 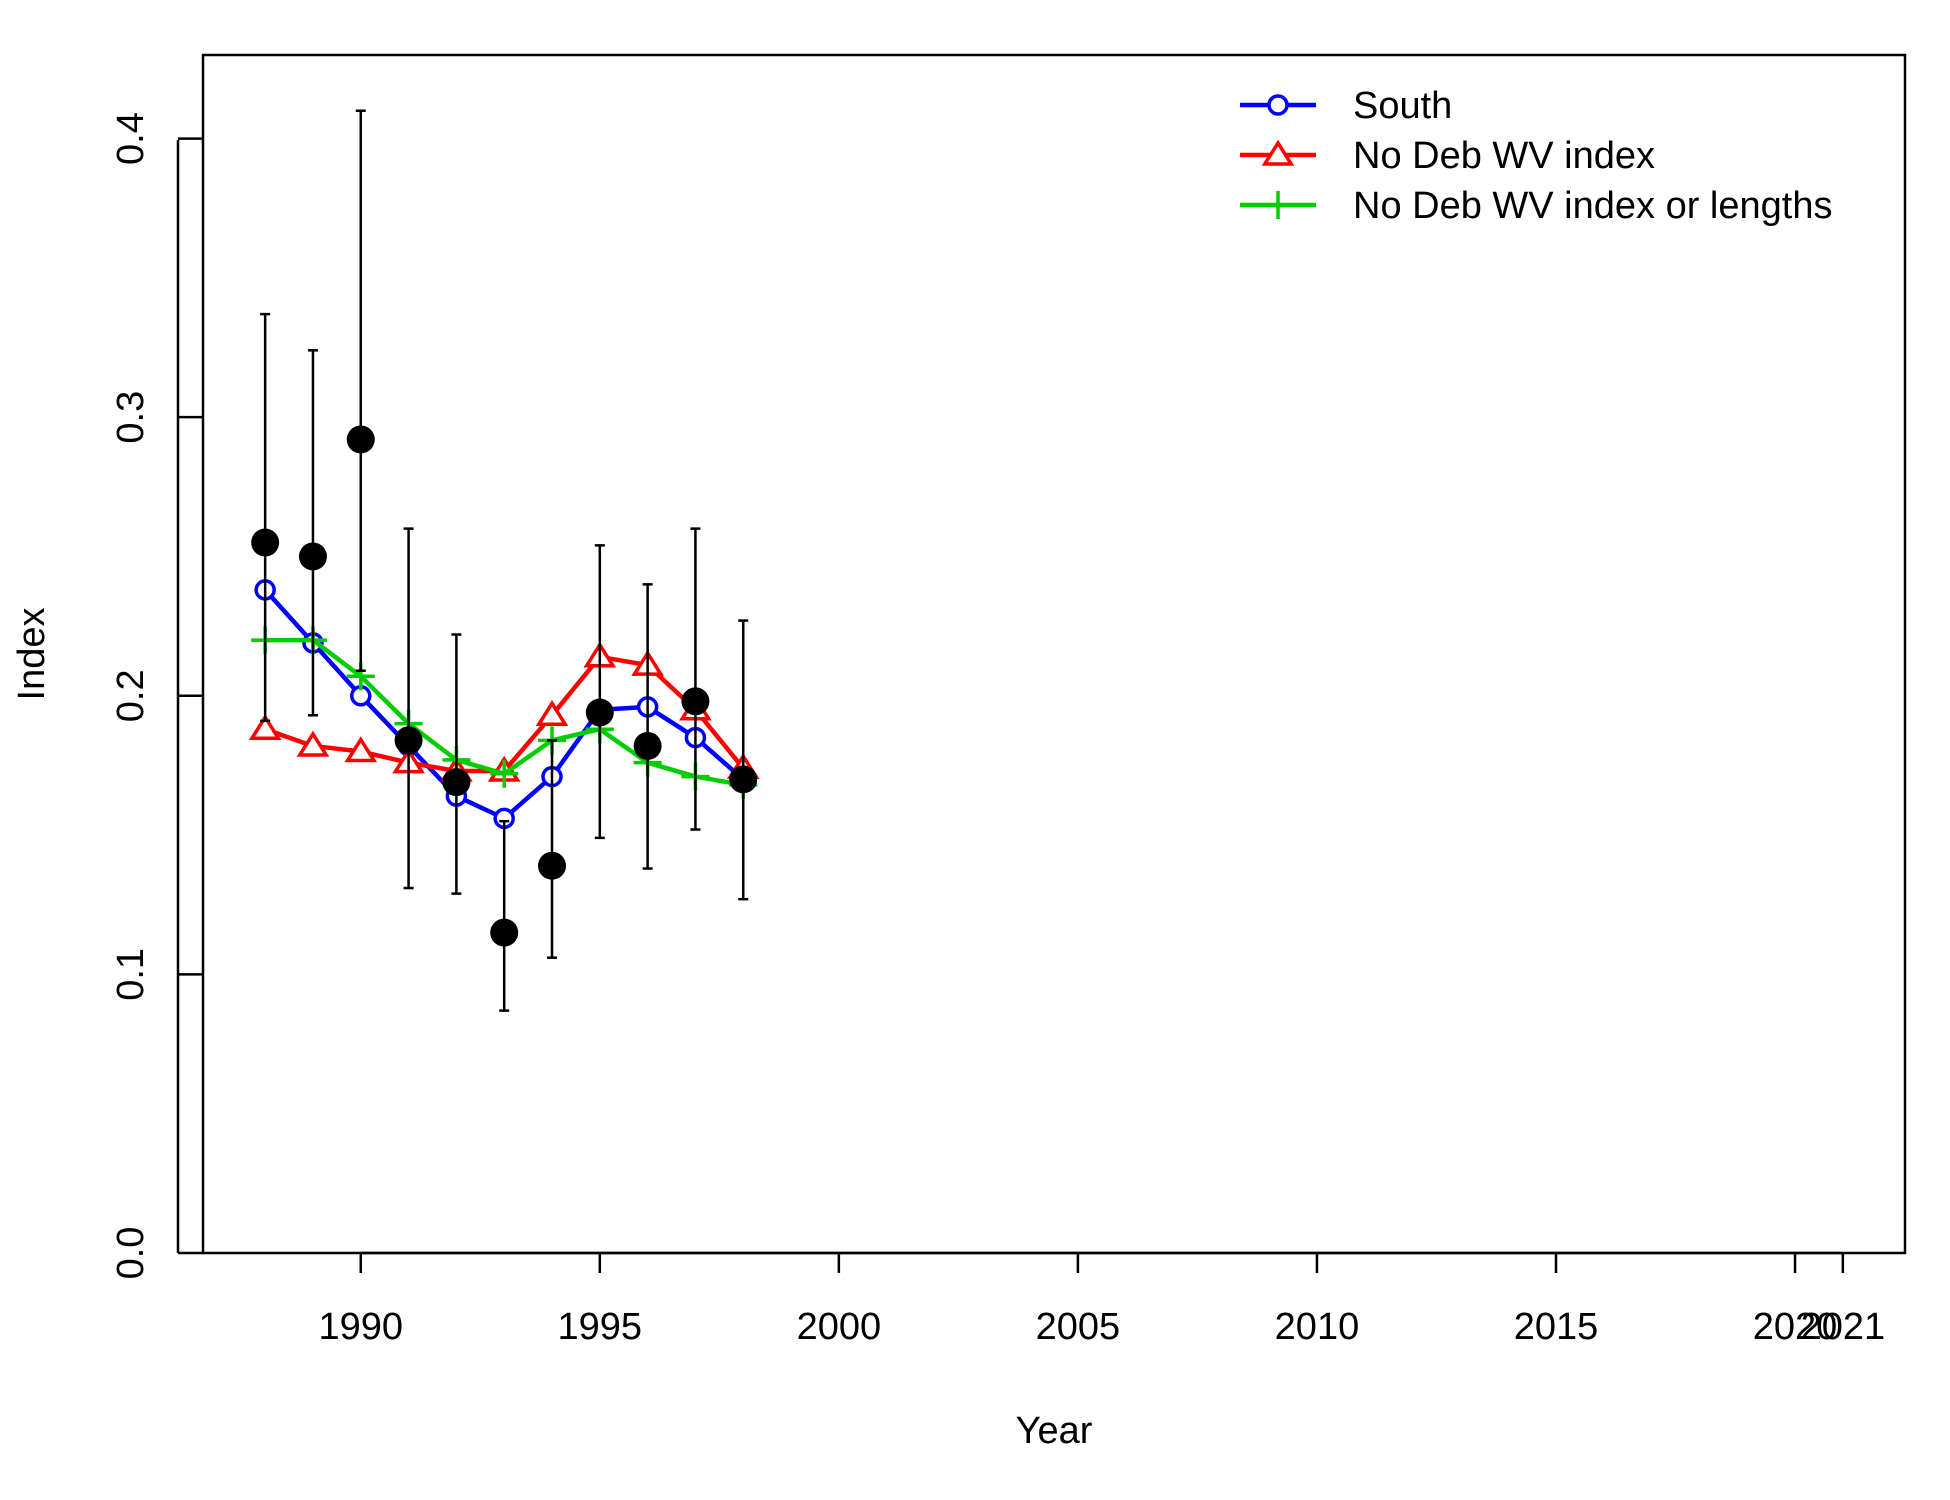 I want to click on observed-point-1991, so click(x=408, y=740).